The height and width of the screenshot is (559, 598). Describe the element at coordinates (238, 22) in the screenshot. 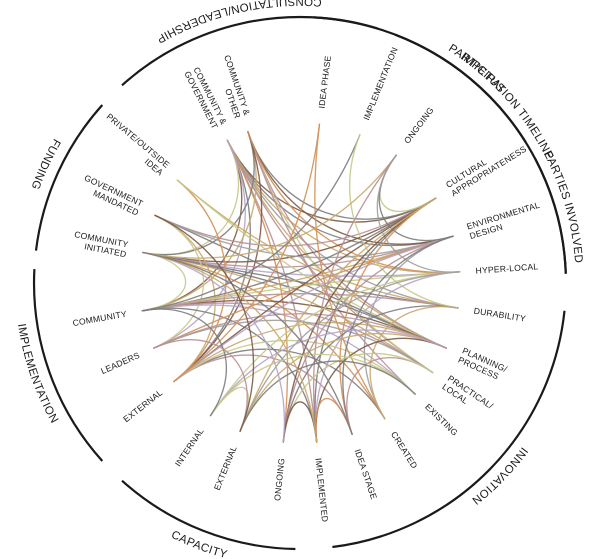

I see `category-label-consultation: CONSULTATION/LEADERSHIP` at that location.